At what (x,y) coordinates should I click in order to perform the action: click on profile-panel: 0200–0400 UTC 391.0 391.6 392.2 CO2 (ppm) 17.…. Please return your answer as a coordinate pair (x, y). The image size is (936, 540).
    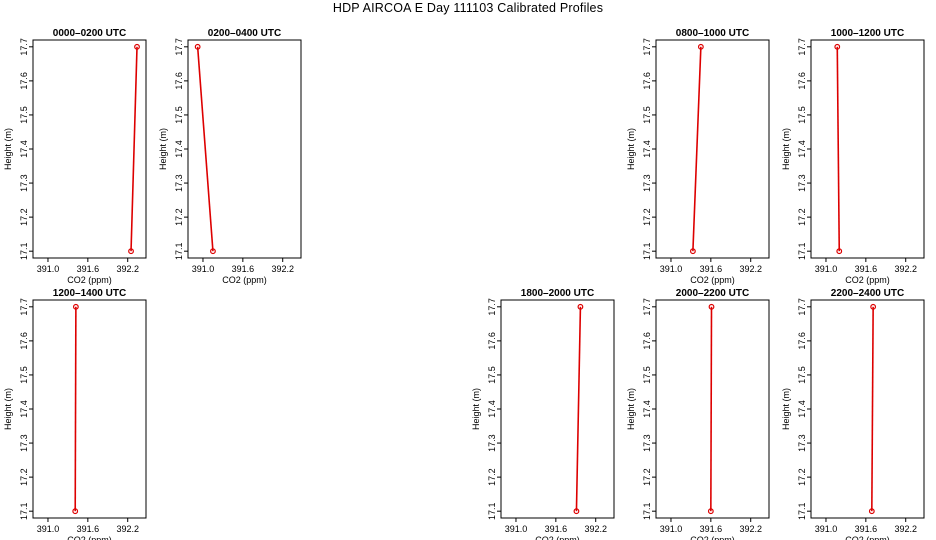
    Looking at the image, I should click on (230, 156).